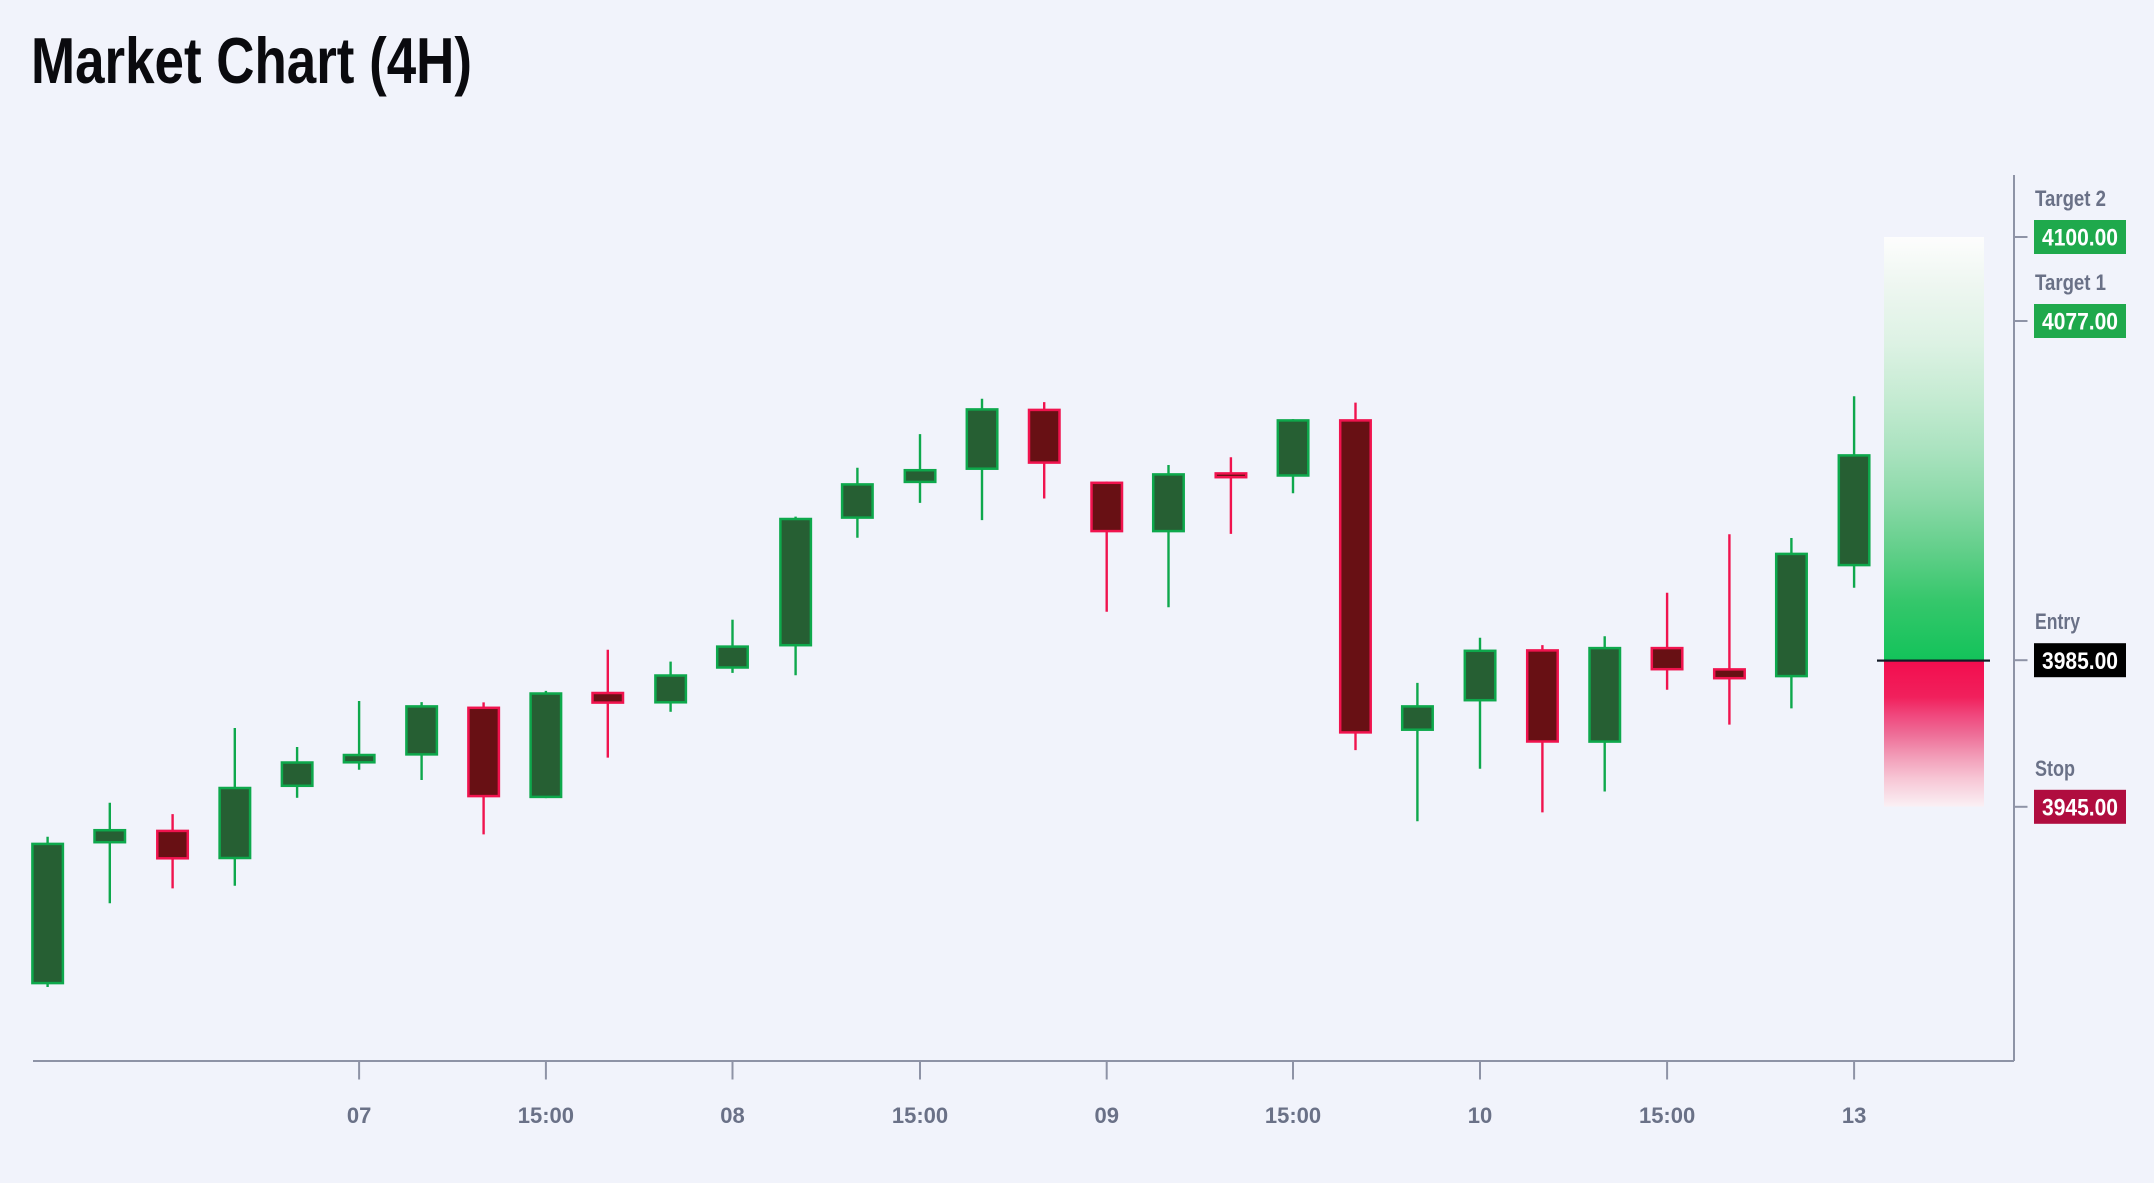  Describe the element at coordinates (2080, 238) in the screenshot. I see `svg-text: 4100.00` at that location.